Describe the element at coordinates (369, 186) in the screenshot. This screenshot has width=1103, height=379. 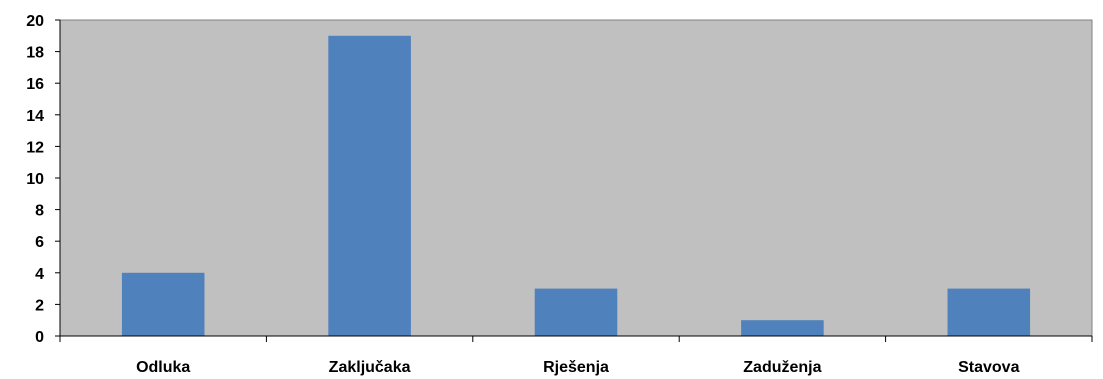
I see `bar-zaključaka` at that location.